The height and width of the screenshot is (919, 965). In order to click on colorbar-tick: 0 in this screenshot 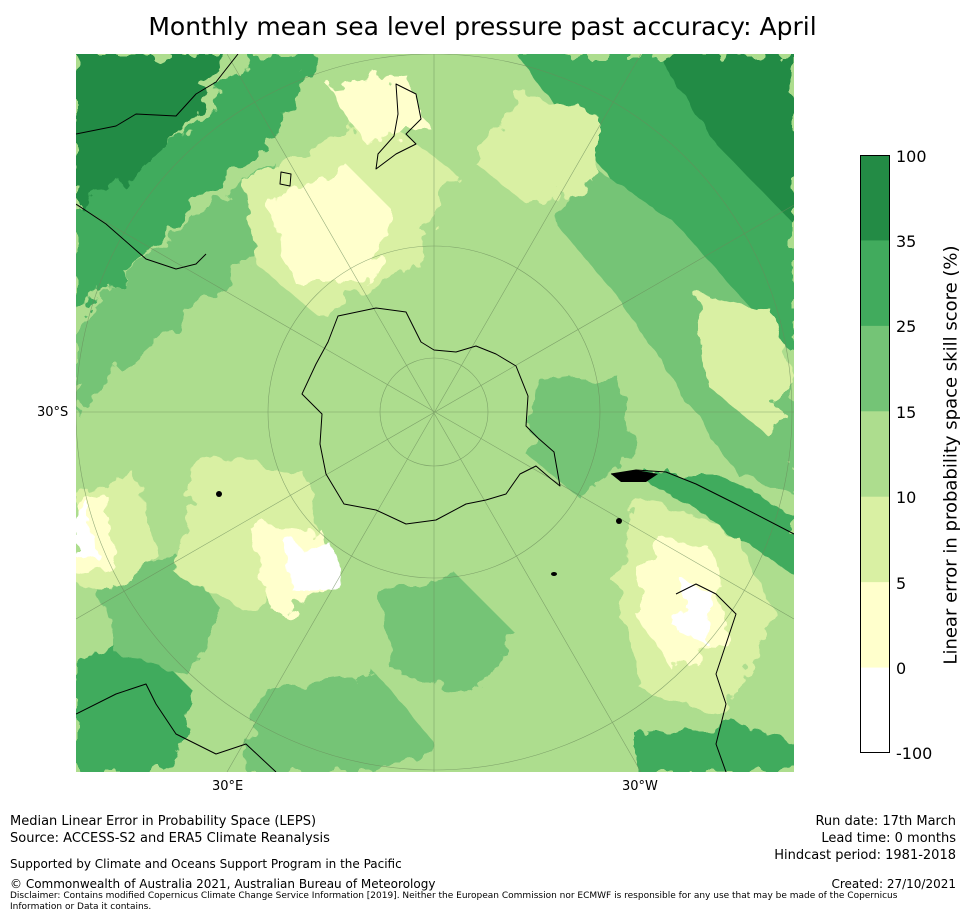, I will do `click(901, 668)`.